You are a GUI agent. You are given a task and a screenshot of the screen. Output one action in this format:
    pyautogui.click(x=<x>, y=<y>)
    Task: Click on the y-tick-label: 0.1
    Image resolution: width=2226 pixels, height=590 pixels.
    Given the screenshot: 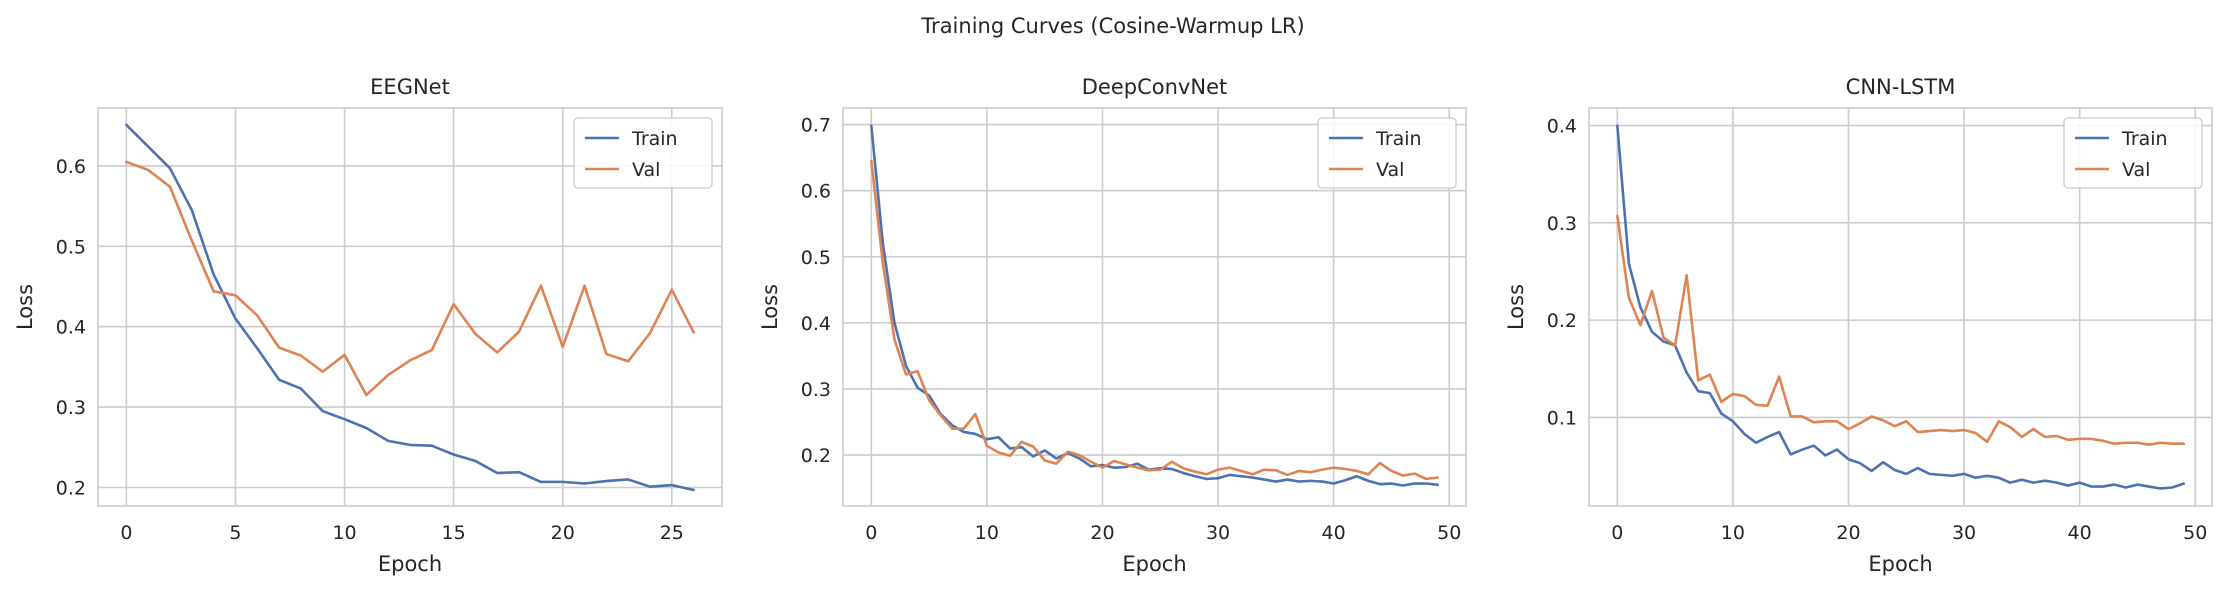 What is the action you would take?
    pyautogui.click(x=1562, y=418)
    